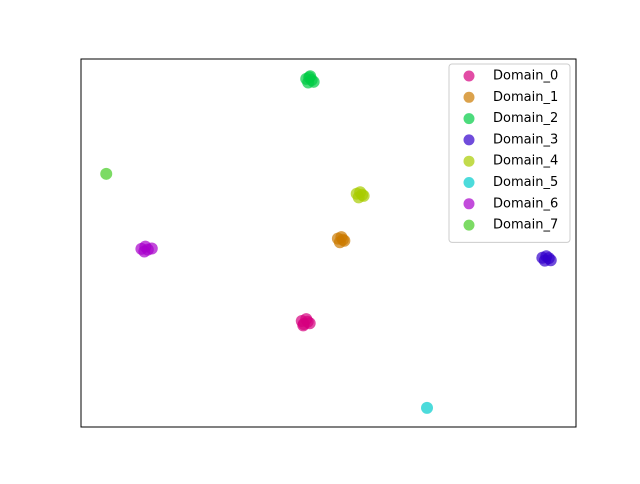  I want to click on legend-label: Domain_5, so click(525, 182).